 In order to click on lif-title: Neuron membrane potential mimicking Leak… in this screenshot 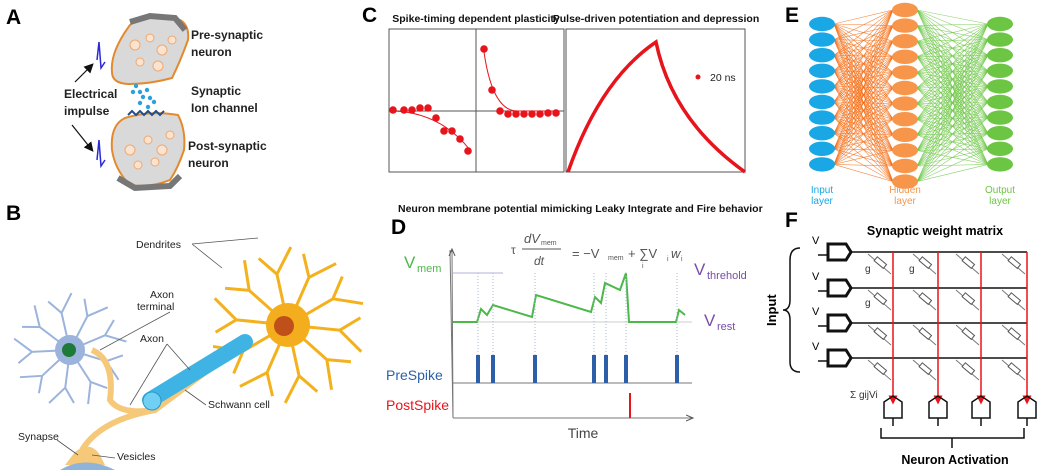, I will do `click(580, 209)`.